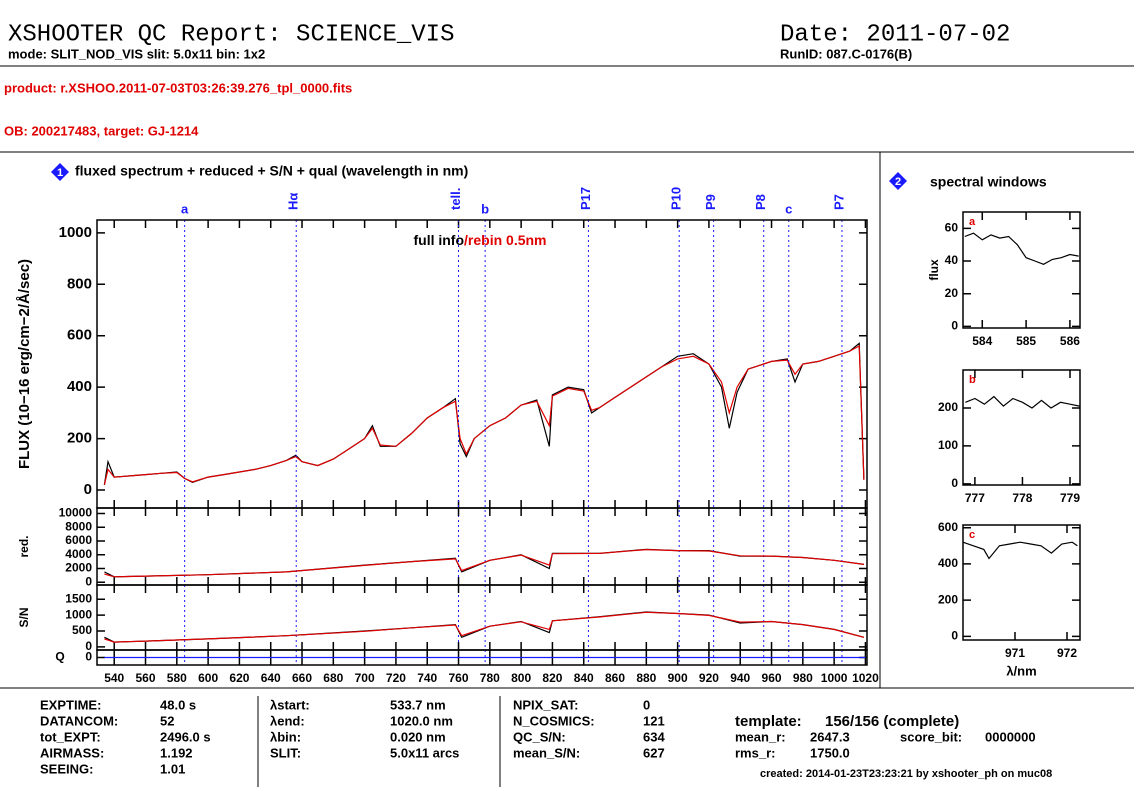 Image resolution: width=1134 pixels, height=787 pixels. Describe the element at coordinates (75, 232) in the screenshot. I see `y-tick-label: 1000` at that location.